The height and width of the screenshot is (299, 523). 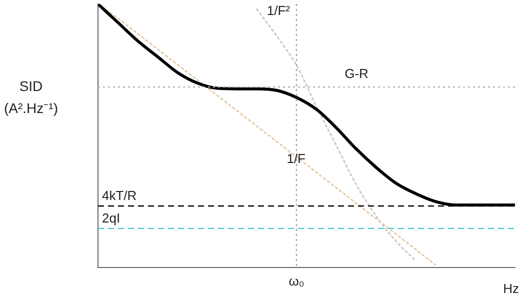 I want to click on x-axis-title: Hz, so click(x=511, y=288).